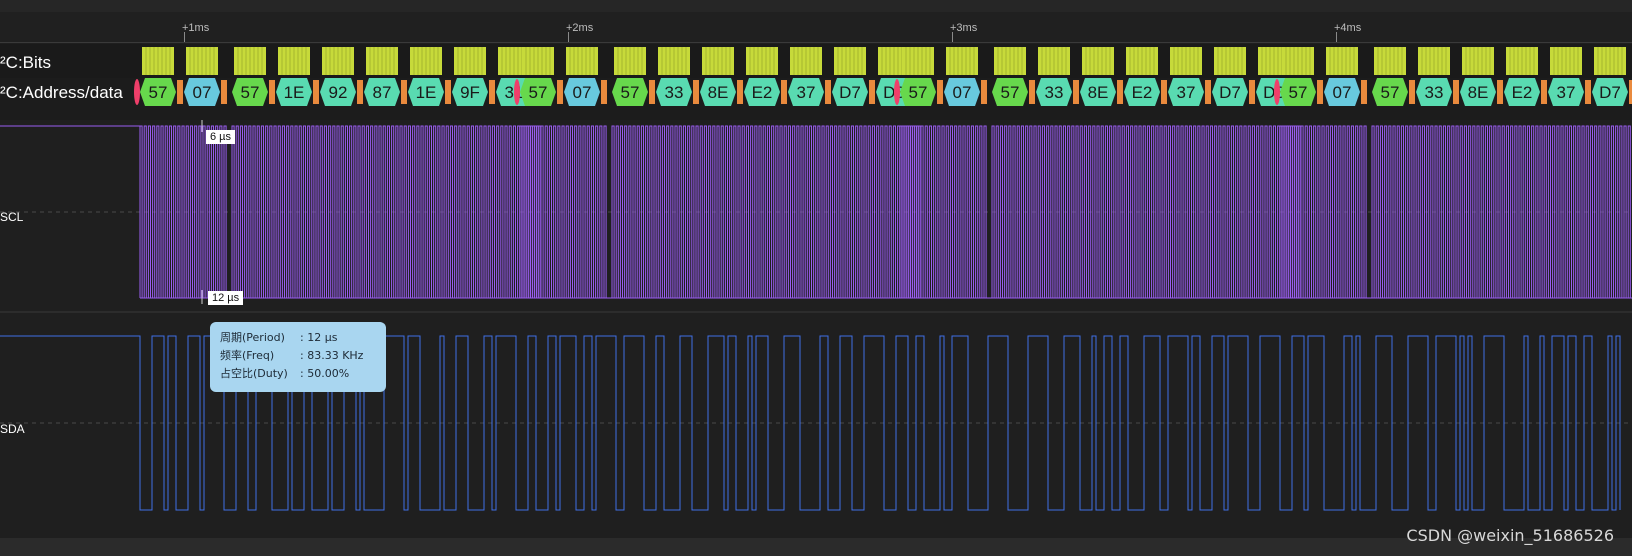 Image resolution: width=1632 pixels, height=556 pixels. What do you see at coordinates (816, 547) in the screenshot?
I see `bottom-scroll-bar` at bounding box center [816, 547].